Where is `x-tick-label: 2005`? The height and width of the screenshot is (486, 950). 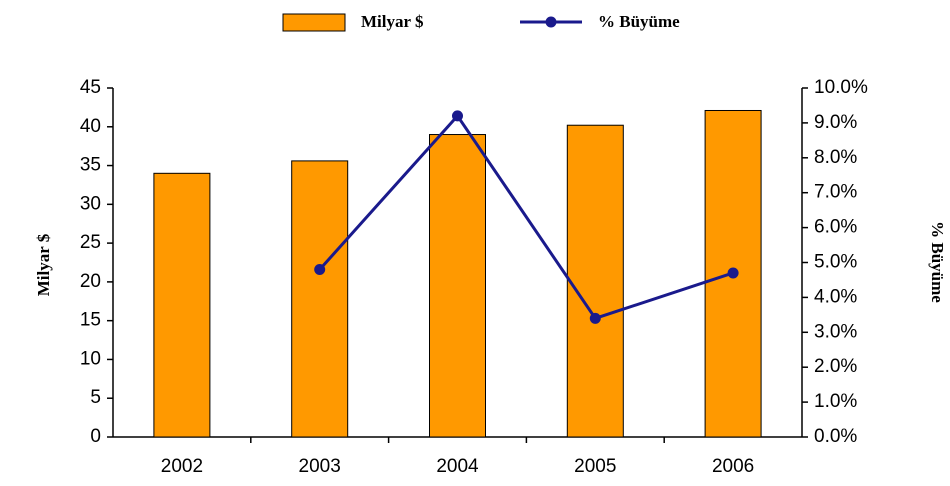 x-tick-label: 2005 is located at coordinates (595, 466).